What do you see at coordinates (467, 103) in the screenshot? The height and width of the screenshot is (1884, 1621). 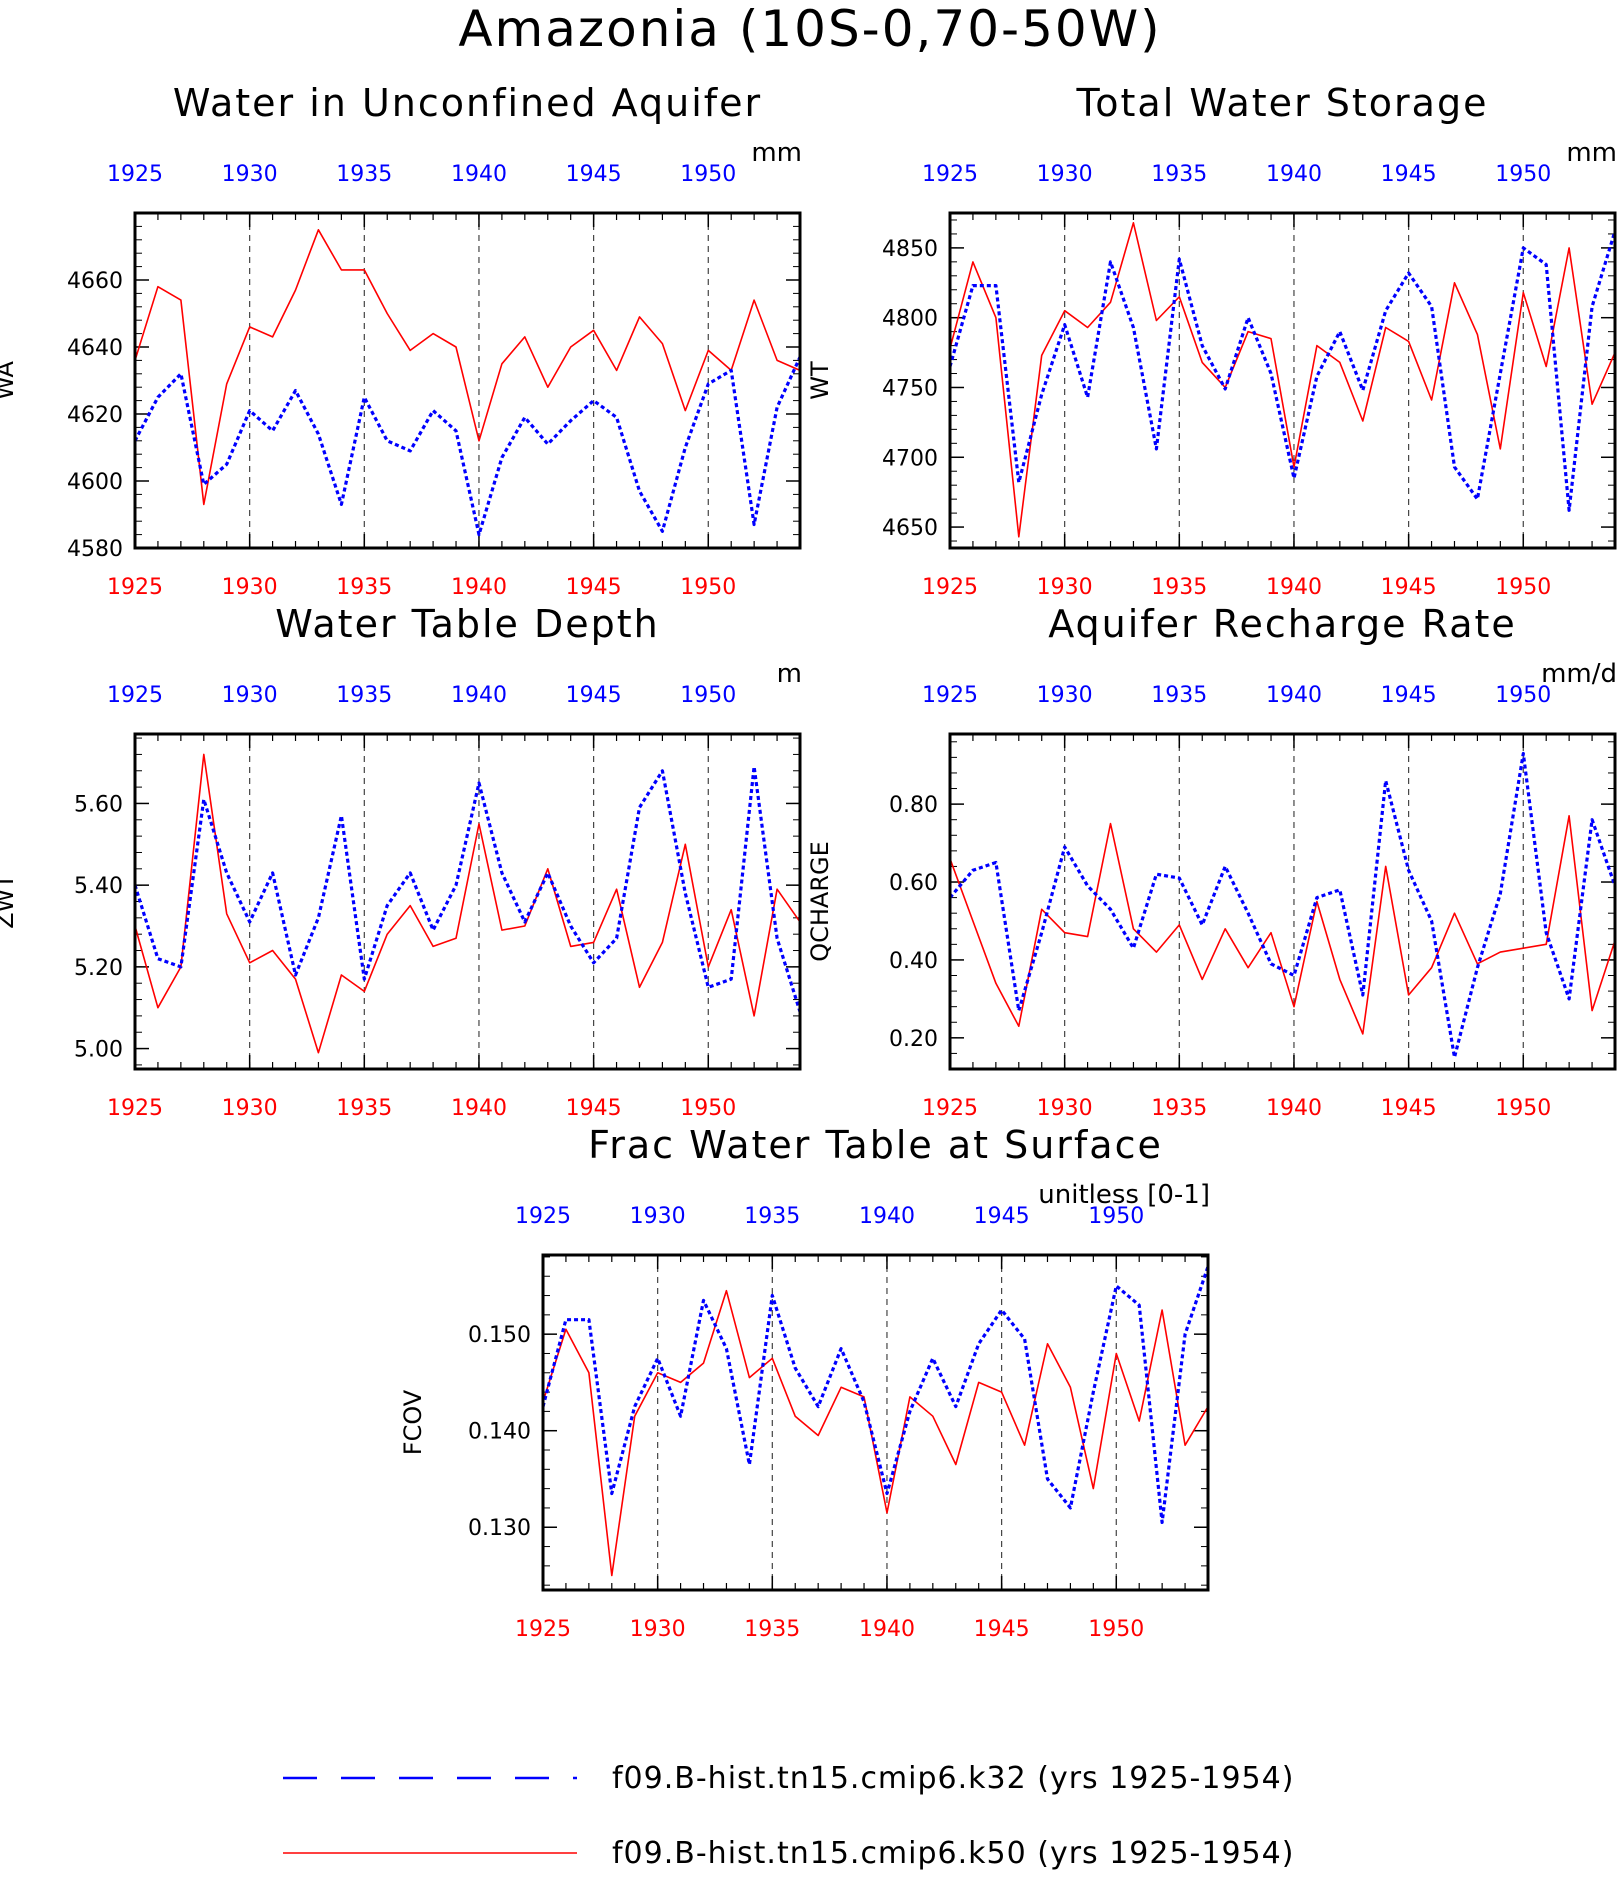 I see `panel-title: Water in Unconfined Aquifer` at bounding box center [467, 103].